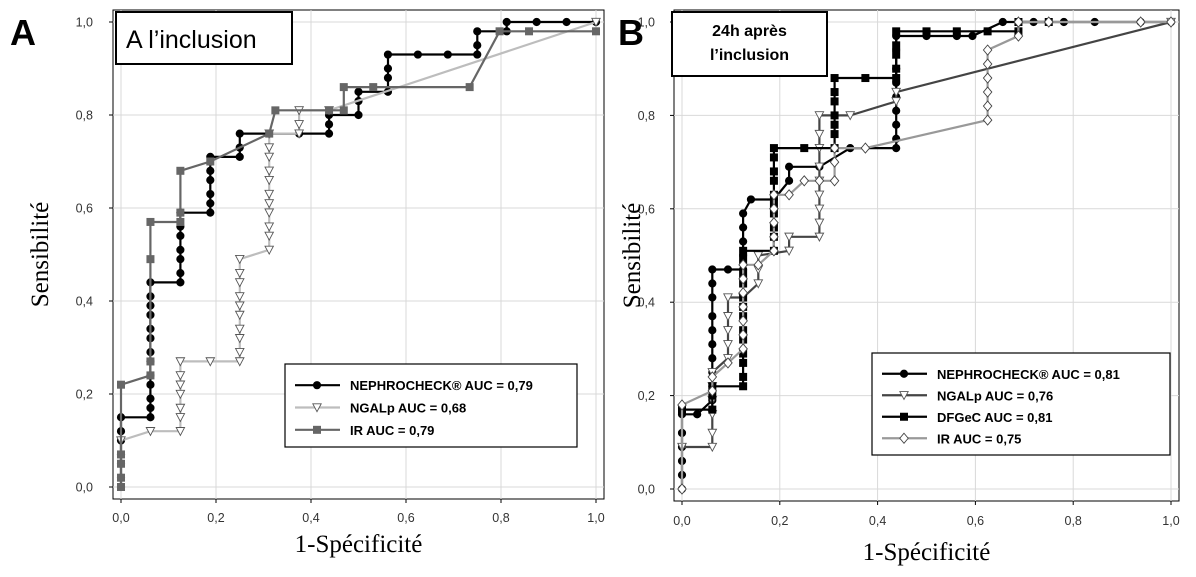  I want to click on y-tick-label: 0,2, so click(646, 396).